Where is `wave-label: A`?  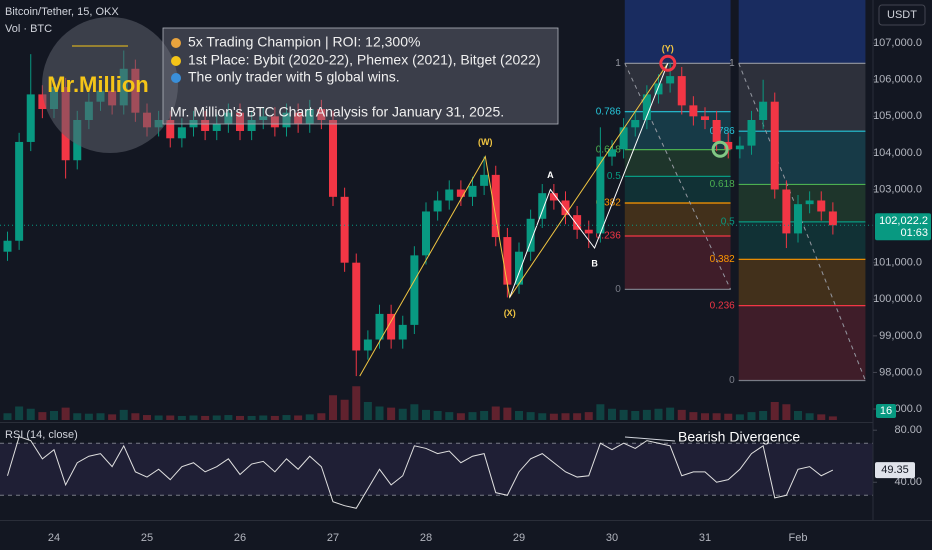
wave-label: A is located at coordinates (550, 175).